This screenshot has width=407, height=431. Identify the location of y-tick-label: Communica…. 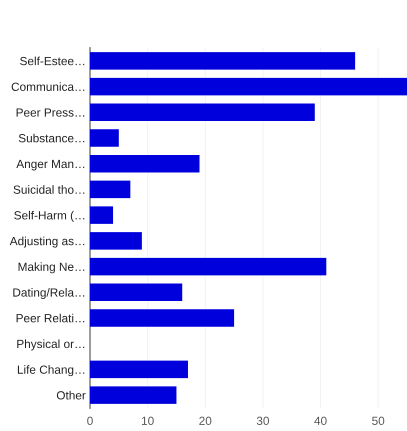
(48, 86).